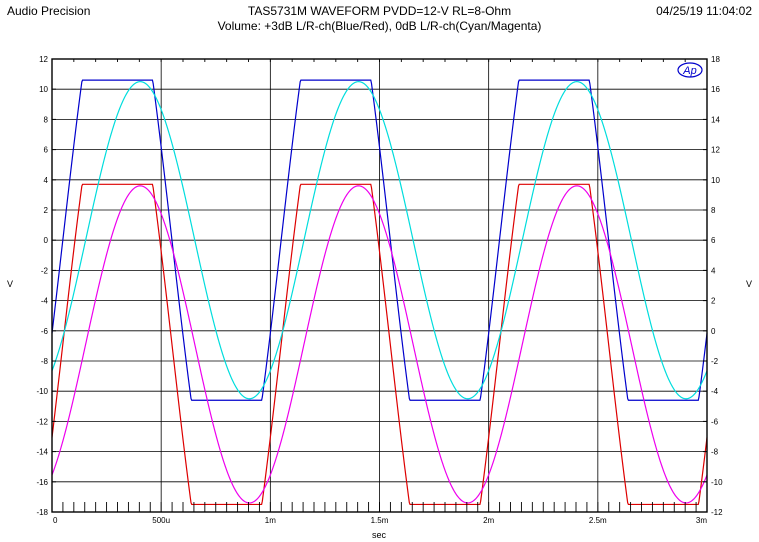 This screenshot has height=542, width=759. What do you see at coordinates (598, 520) in the screenshot?
I see `x-tick-label: 2.5m` at bounding box center [598, 520].